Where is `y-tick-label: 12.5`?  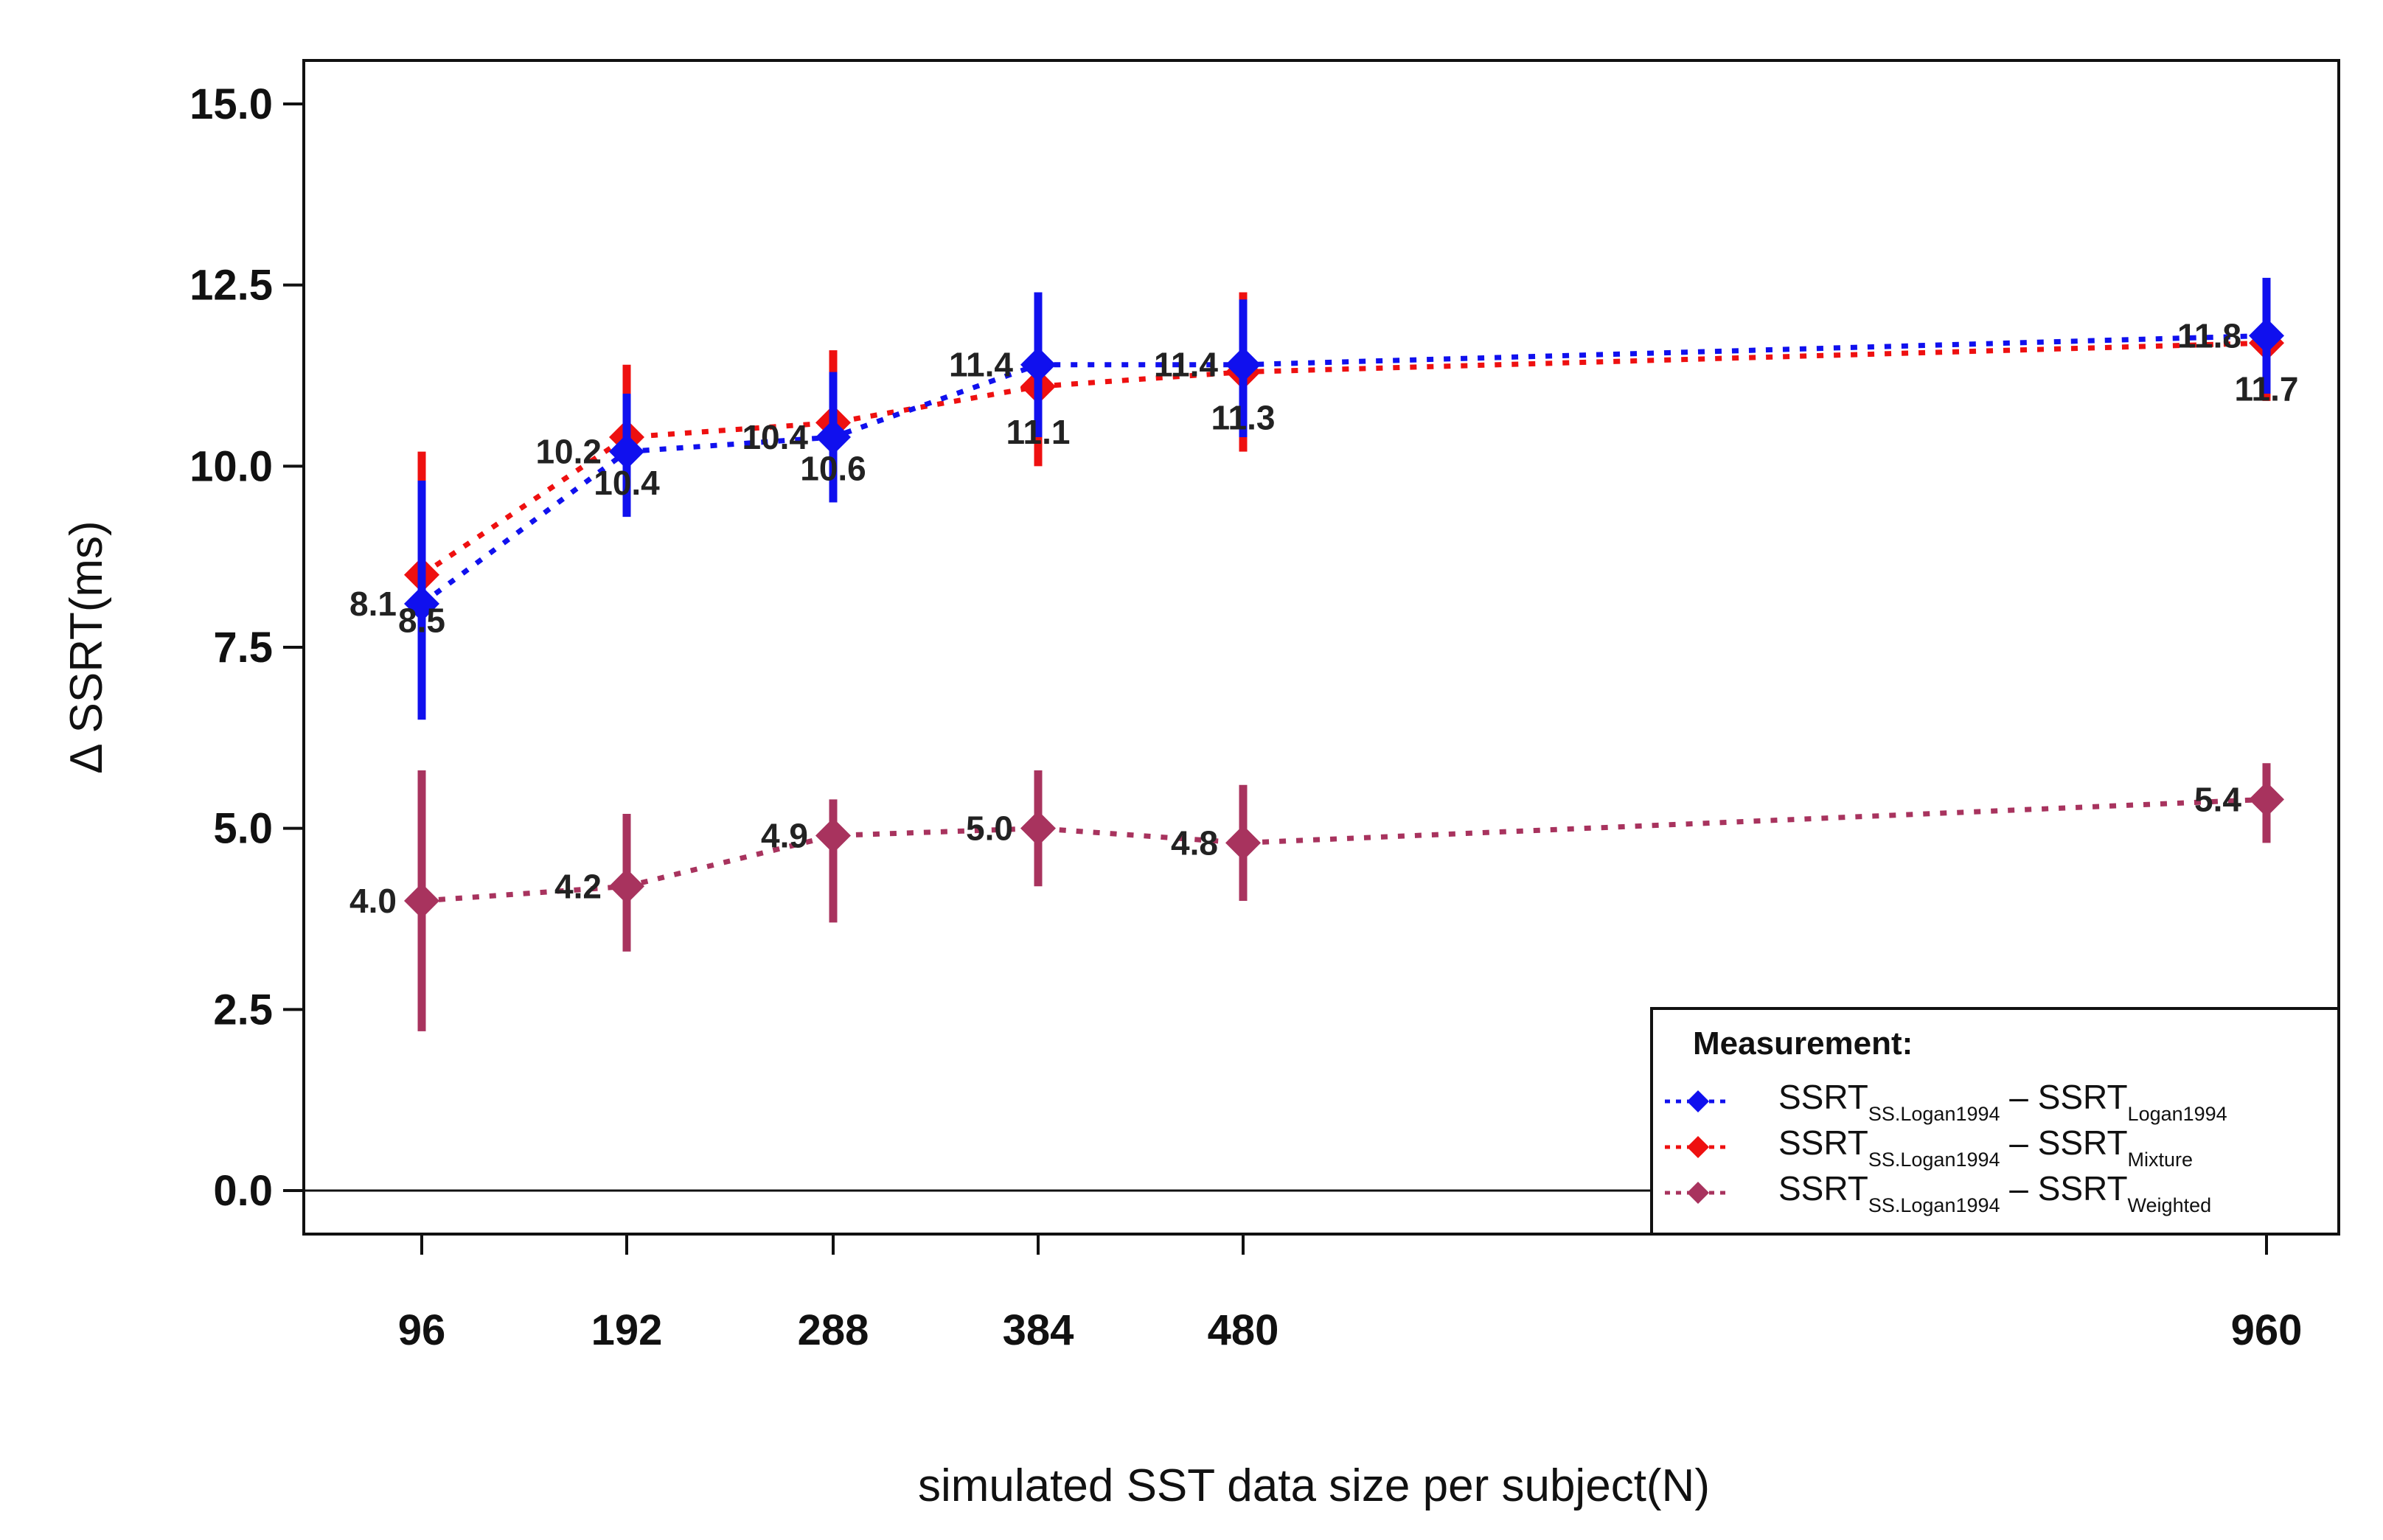
y-tick-label: 12.5 is located at coordinates (231, 286).